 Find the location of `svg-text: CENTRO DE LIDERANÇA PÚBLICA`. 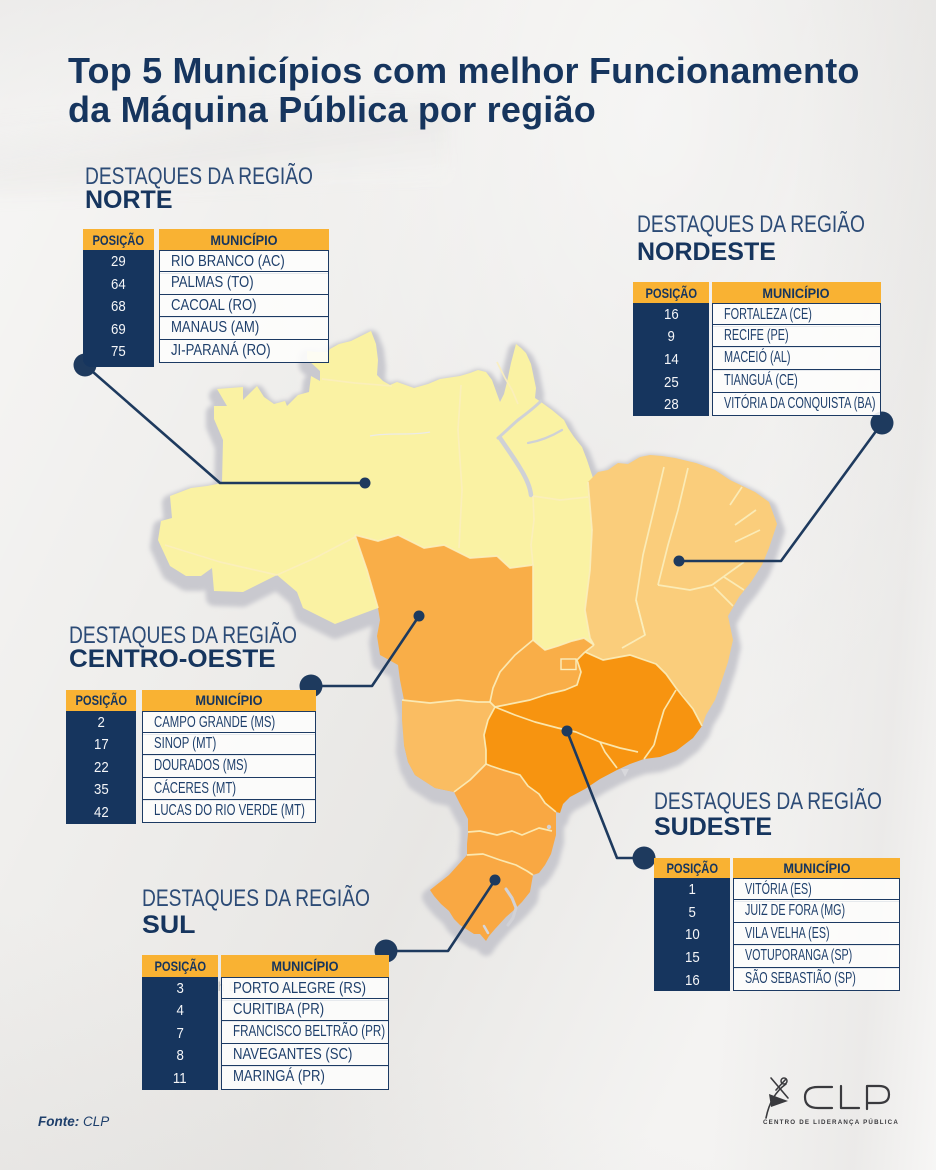

svg-text: CENTRO DE LIDERANÇA PÚBLICA is located at coordinates (831, 1122).